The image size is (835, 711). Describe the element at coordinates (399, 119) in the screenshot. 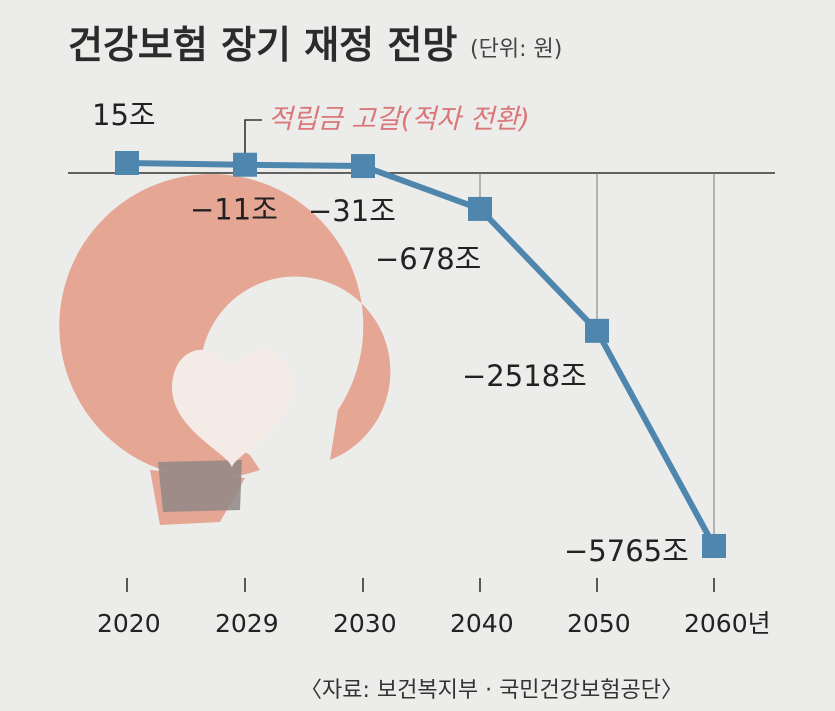

I see `annotation-label: 적립금 고갈(적자 전환)` at that location.